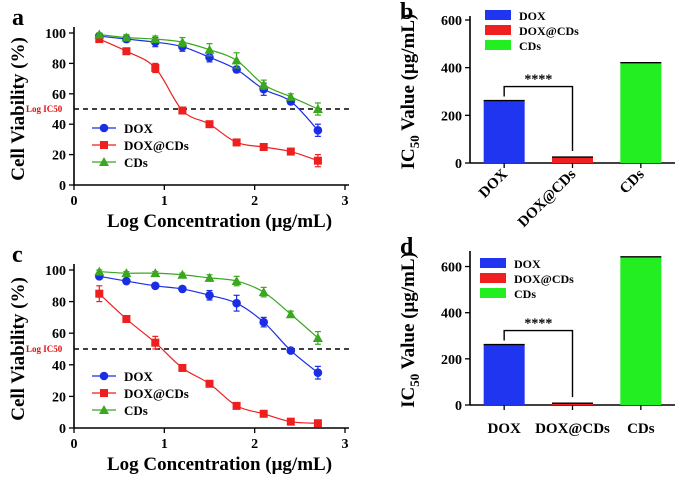  What do you see at coordinates (17, 255) in the screenshot?
I see `panel-letter: c` at bounding box center [17, 255].